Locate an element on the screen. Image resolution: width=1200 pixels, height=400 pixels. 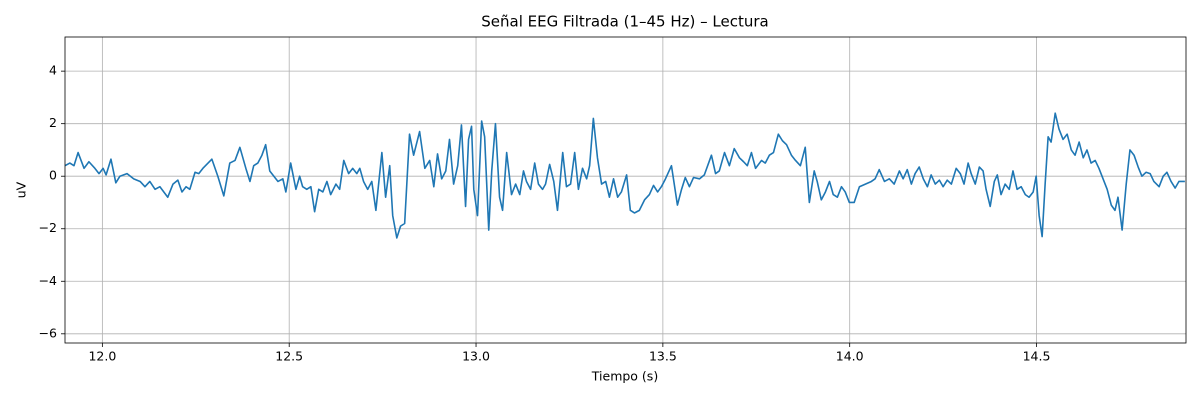
x-tick-label: 13.5 is located at coordinates (663, 356).